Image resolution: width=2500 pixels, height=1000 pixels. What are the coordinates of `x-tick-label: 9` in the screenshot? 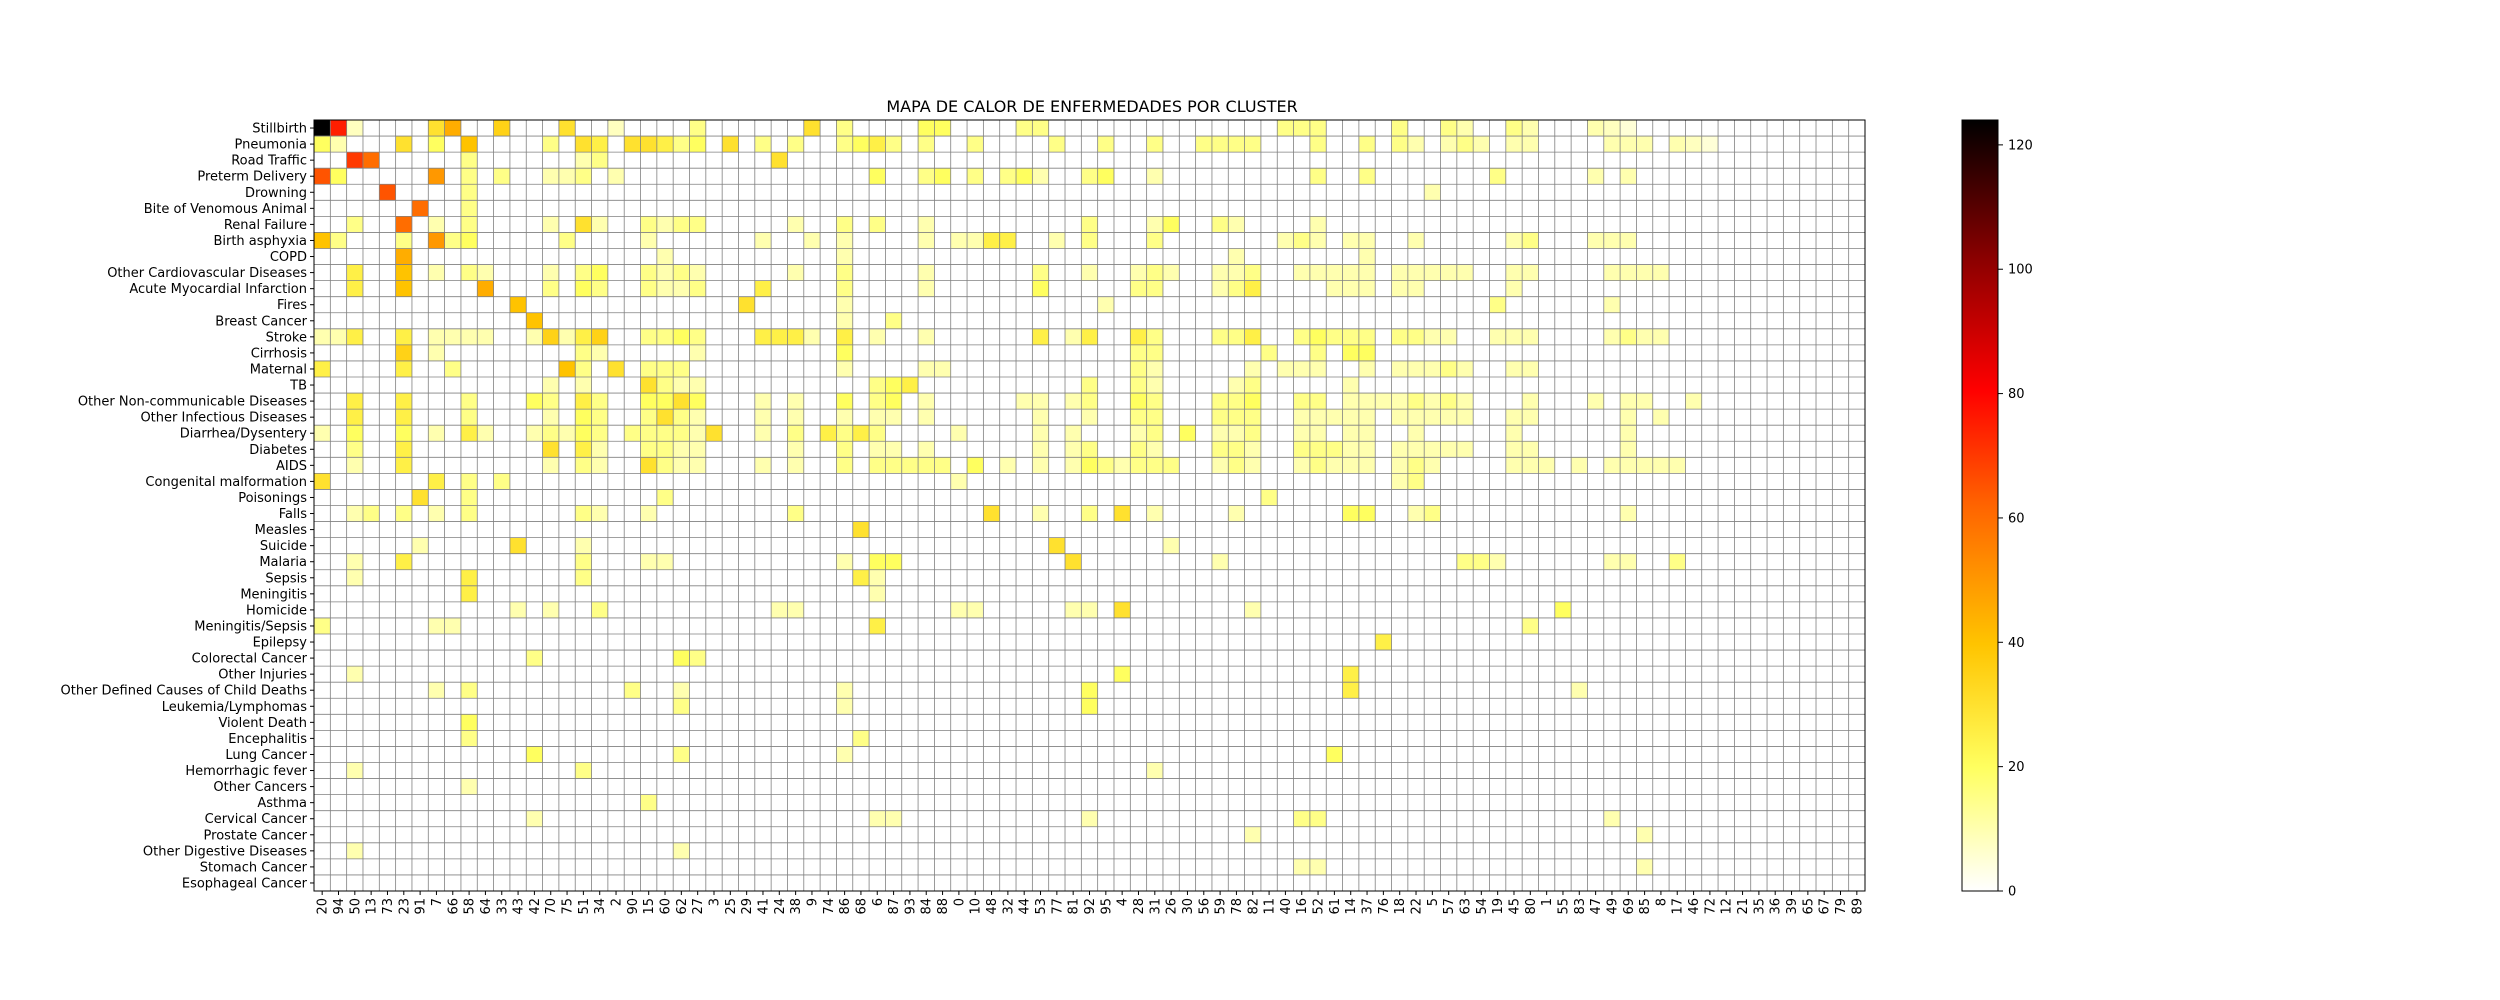 It's located at (812, 902).